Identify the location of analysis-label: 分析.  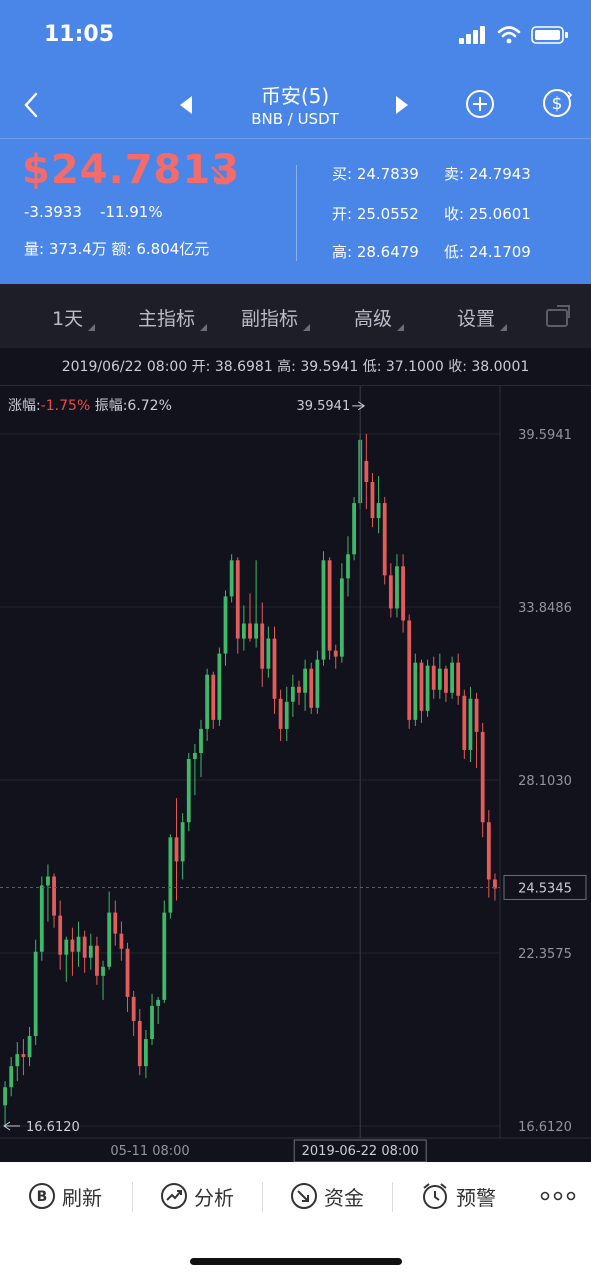
(214, 1197).